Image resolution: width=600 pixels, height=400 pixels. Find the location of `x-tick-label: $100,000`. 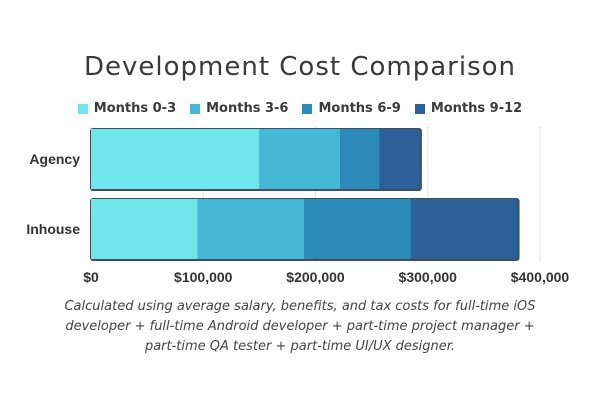

x-tick-label: $100,000 is located at coordinates (203, 277).